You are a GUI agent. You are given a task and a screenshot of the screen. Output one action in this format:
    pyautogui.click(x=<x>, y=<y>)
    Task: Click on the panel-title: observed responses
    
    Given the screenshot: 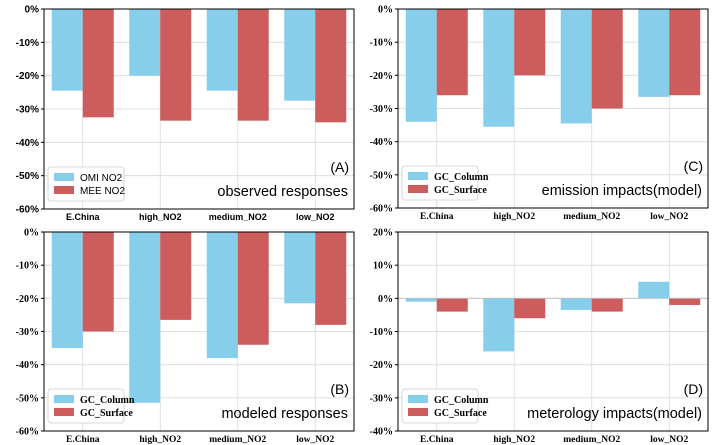 What is the action you would take?
    pyautogui.click(x=282, y=192)
    